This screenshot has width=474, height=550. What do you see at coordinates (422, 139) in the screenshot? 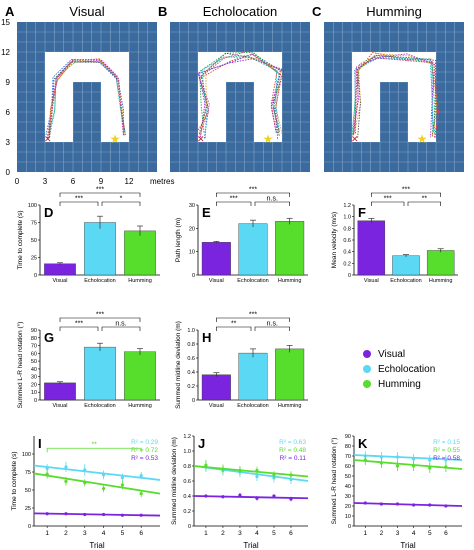
I see `goal-star-icon: ★` at bounding box center [422, 139].